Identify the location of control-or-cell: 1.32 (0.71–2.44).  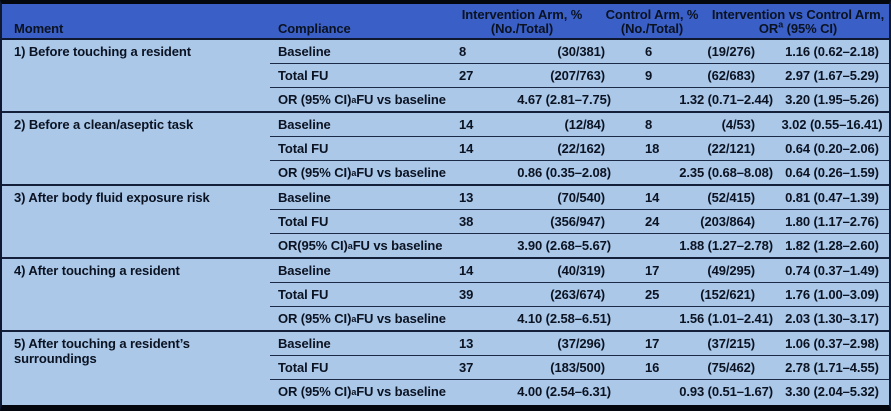
(726, 99).